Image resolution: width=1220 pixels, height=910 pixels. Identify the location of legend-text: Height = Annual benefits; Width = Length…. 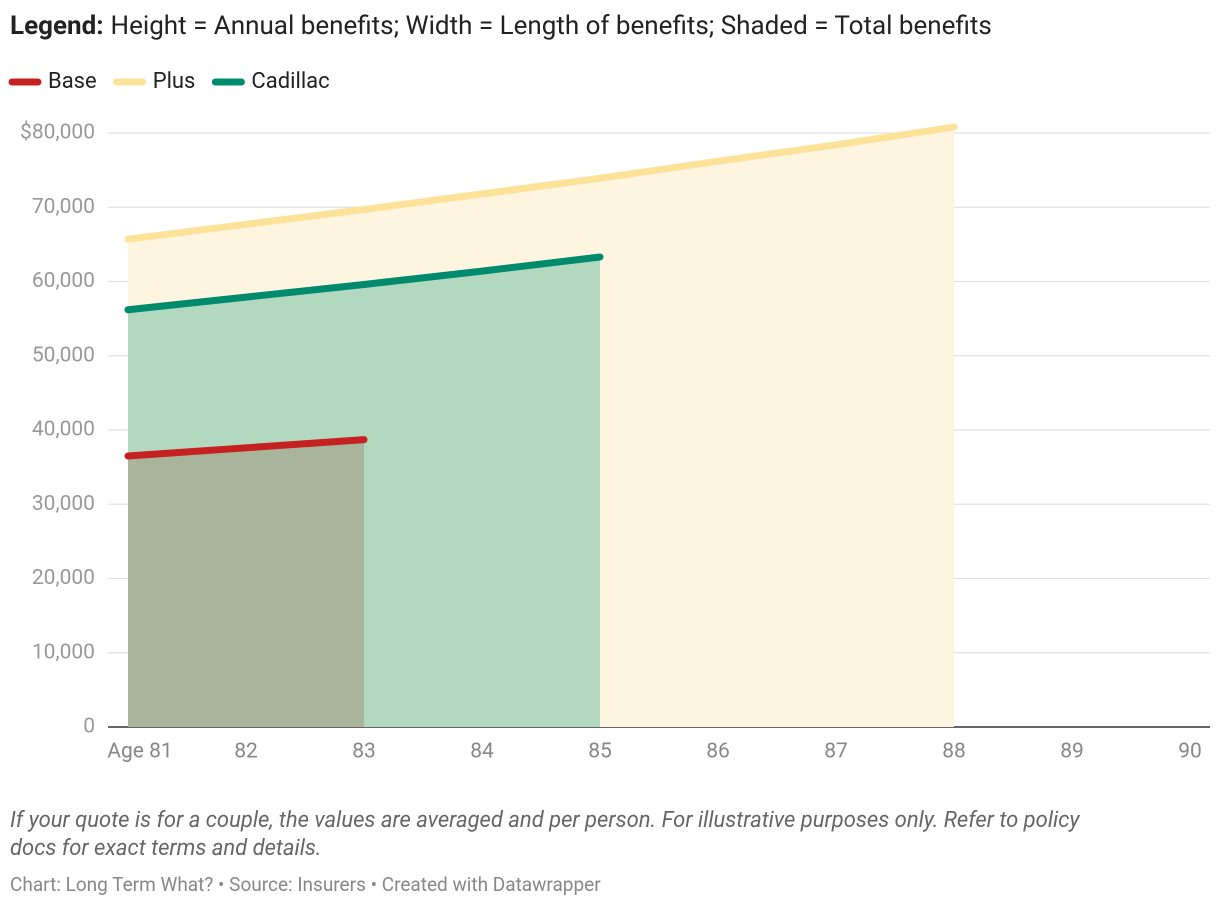
(551, 26).